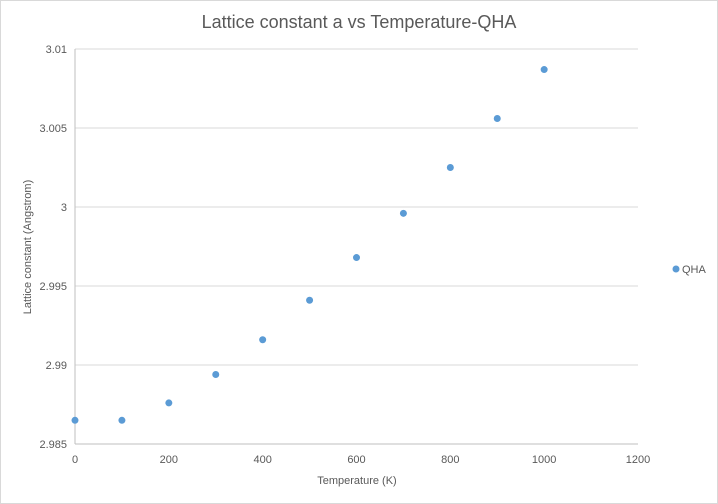 The height and width of the screenshot is (504, 718). What do you see at coordinates (544, 460) in the screenshot?
I see `x-tick-label: 1000` at bounding box center [544, 460].